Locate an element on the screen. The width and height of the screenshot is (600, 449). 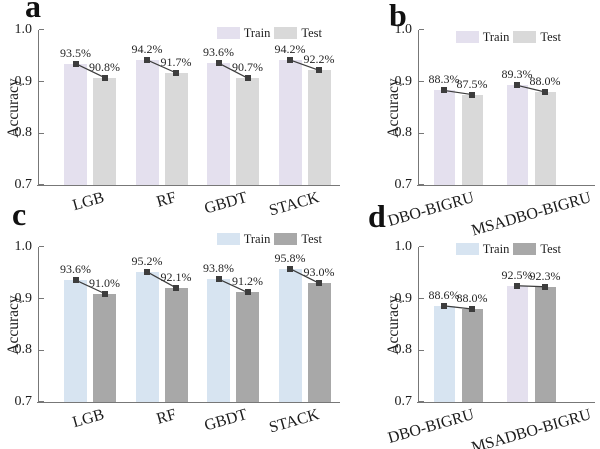
panel-letter-d: d is located at coordinates (377, 216).